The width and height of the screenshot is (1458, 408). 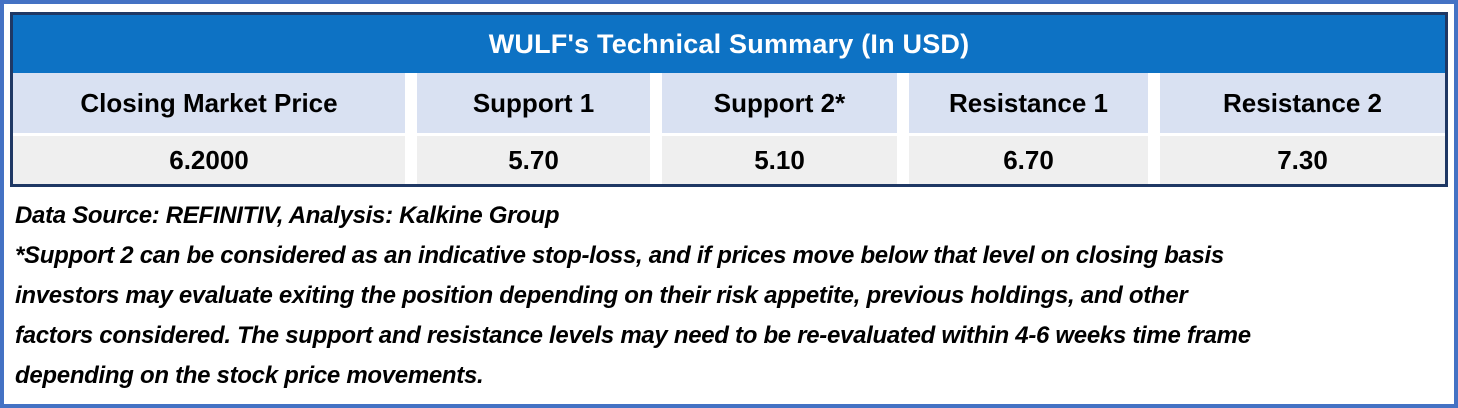 What do you see at coordinates (533, 103) in the screenshot?
I see `header-cell-support-1: Support 1` at bounding box center [533, 103].